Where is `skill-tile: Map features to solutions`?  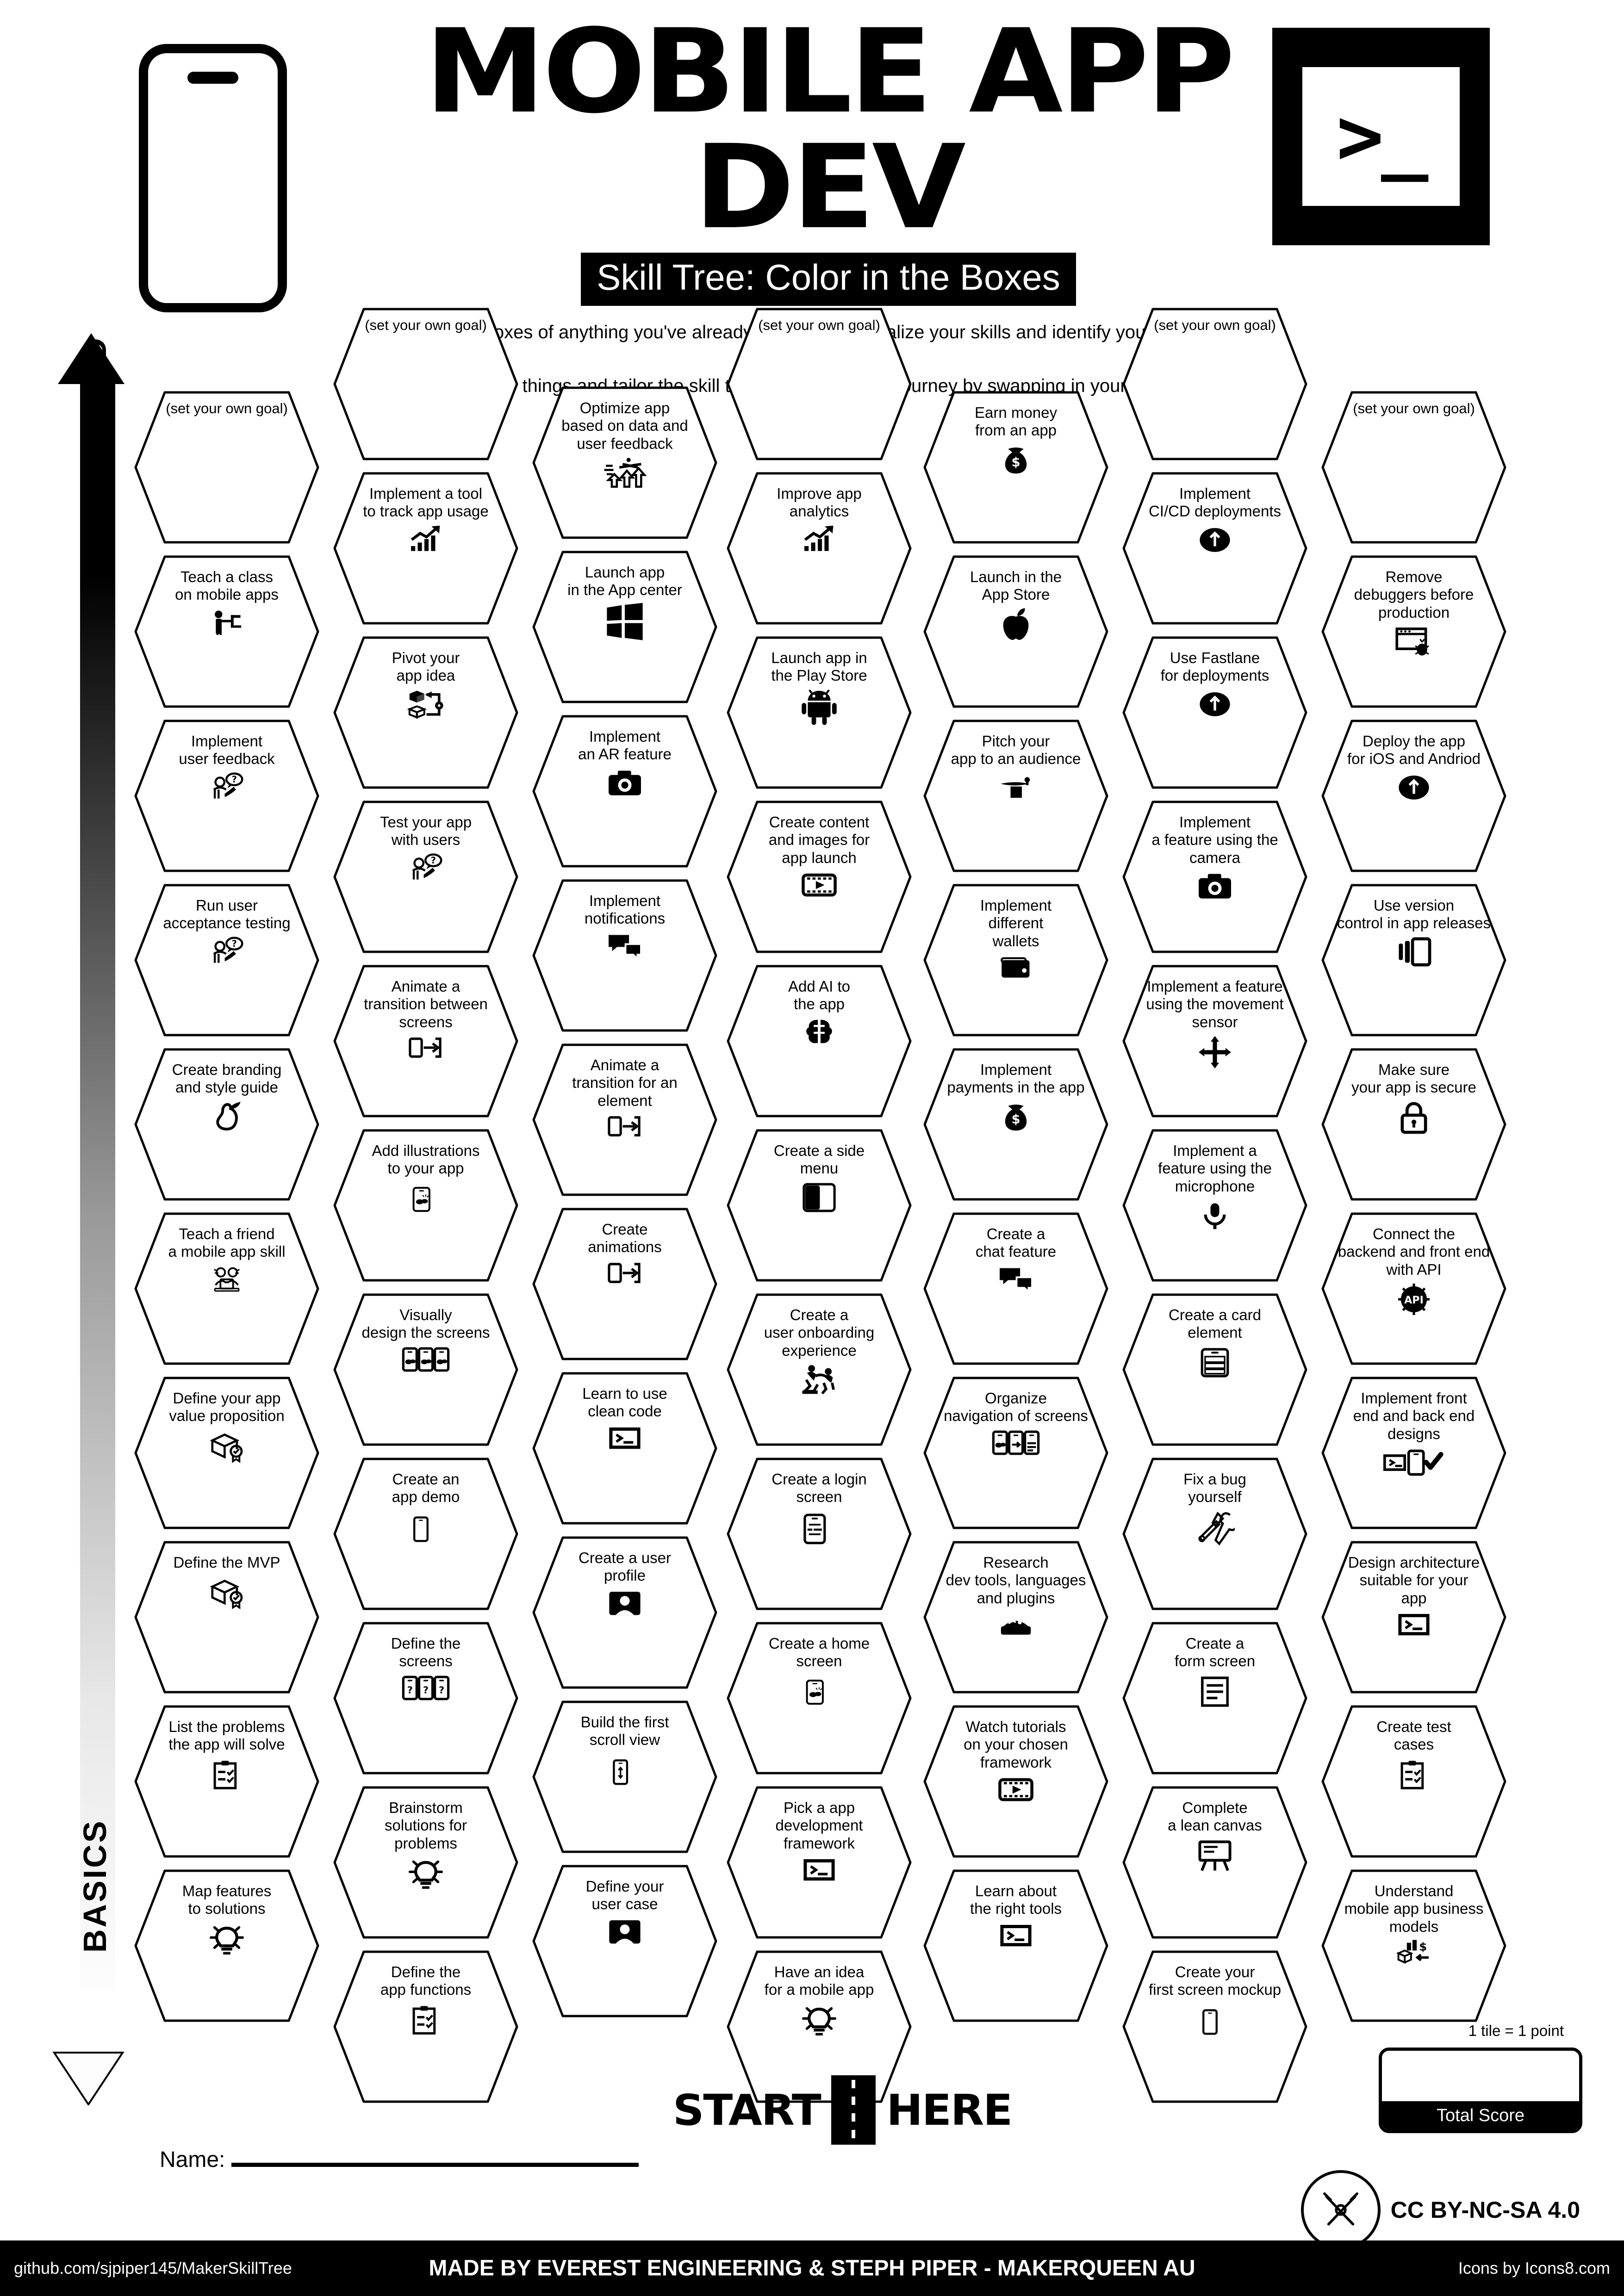 skill-tile: Map features to solutions is located at coordinates (226, 1946).